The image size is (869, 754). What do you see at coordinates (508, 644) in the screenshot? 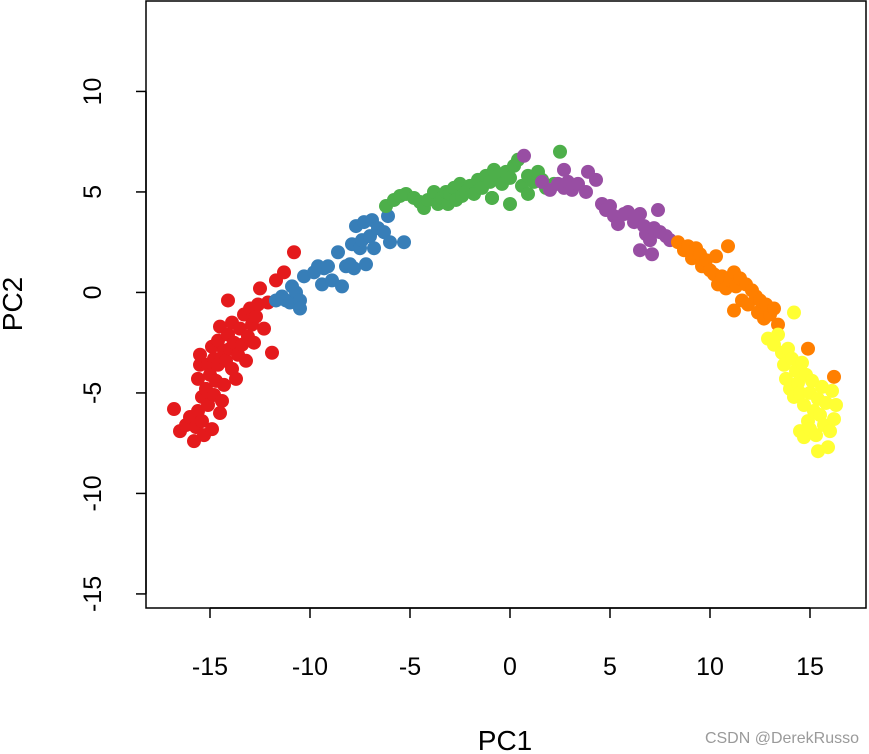
I see `x-axis: -15 -10 -5 0 5 10 15` at bounding box center [508, 644].